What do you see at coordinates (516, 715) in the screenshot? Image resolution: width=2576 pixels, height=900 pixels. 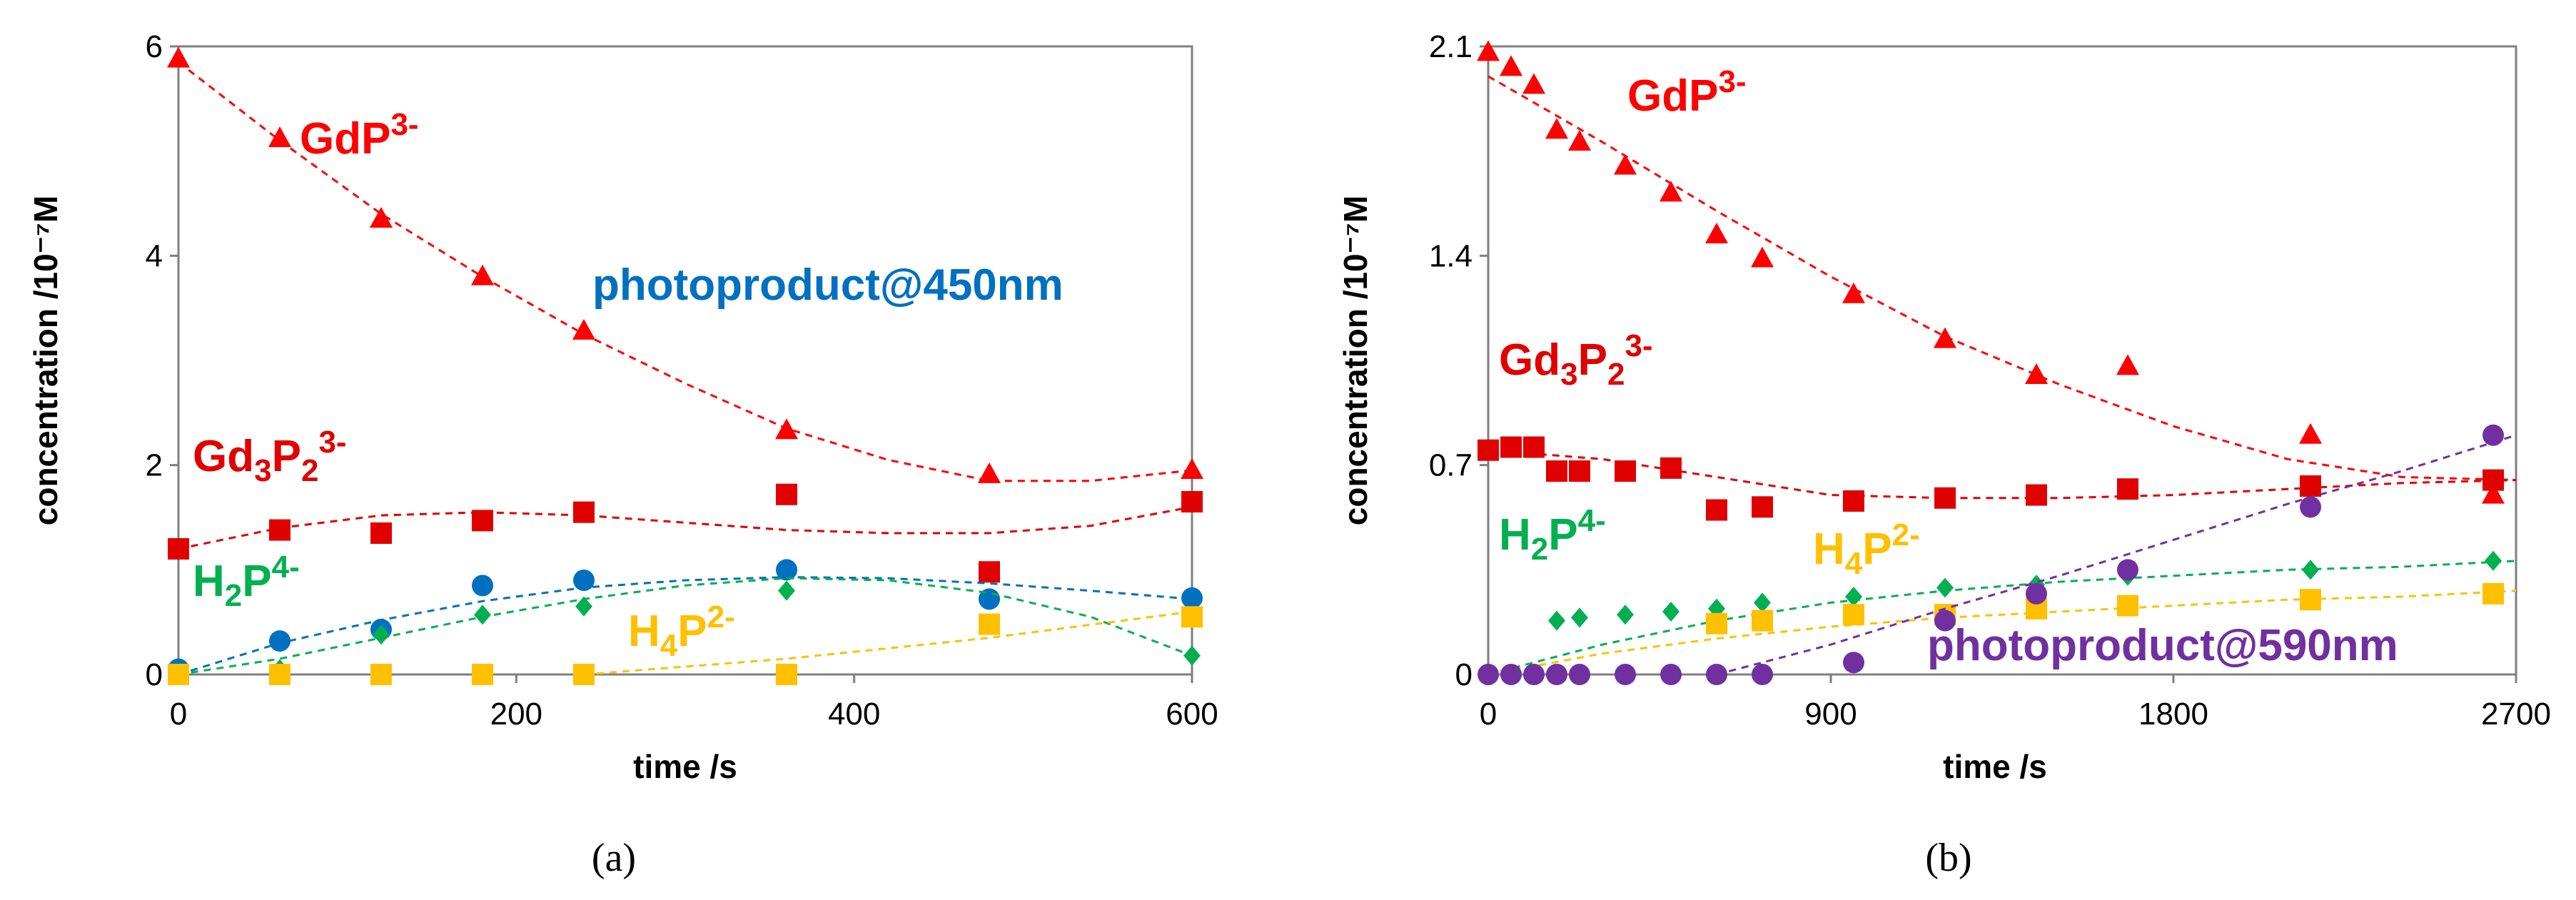 I see `x-tick-label: 200` at bounding box center [516, 715].